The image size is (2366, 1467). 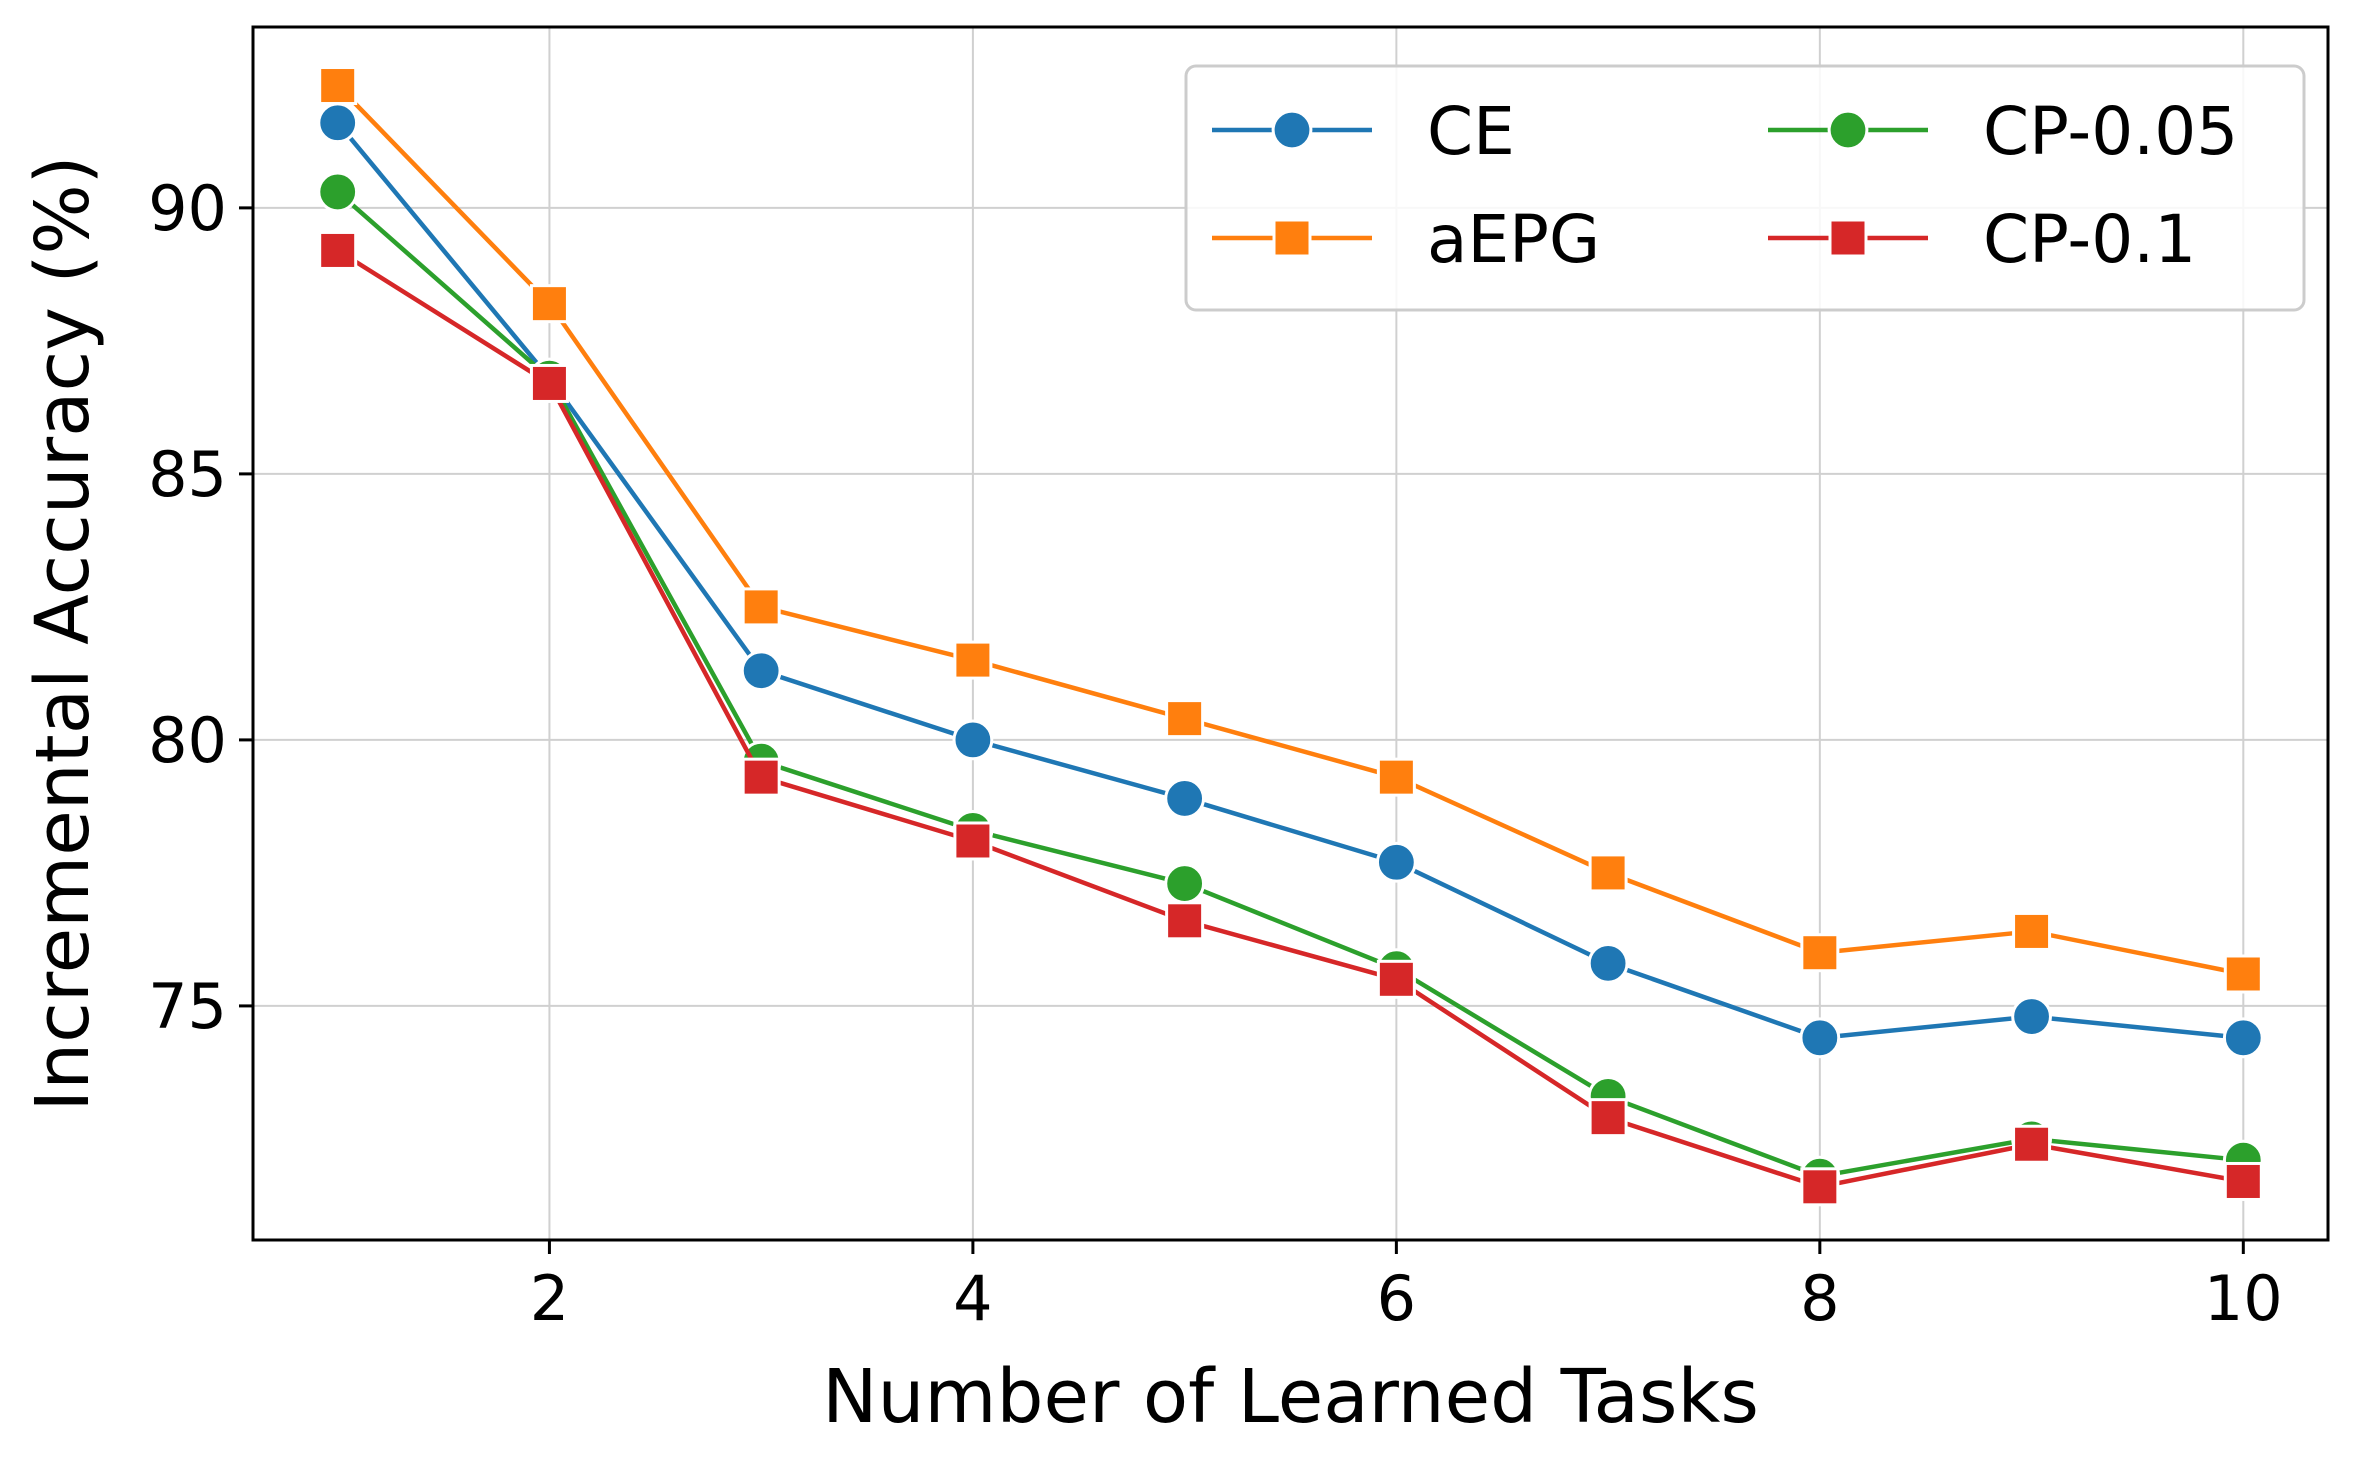 What do you see at coordinates (1513, 239) in the screenshot?
I see `legend-label-aepg: aEPG` at bounding box center [1513, 239].